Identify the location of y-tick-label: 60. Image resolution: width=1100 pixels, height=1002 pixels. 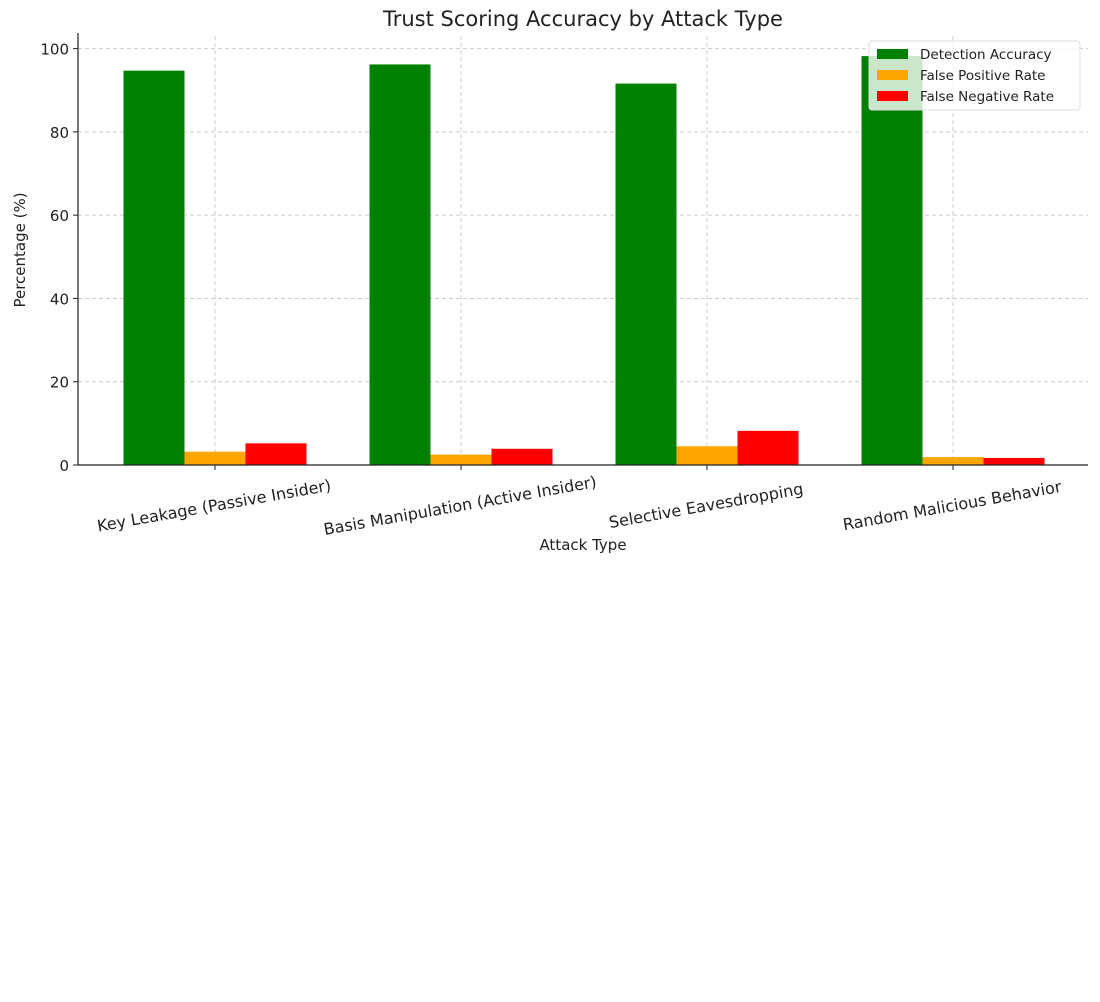
(59, 216).